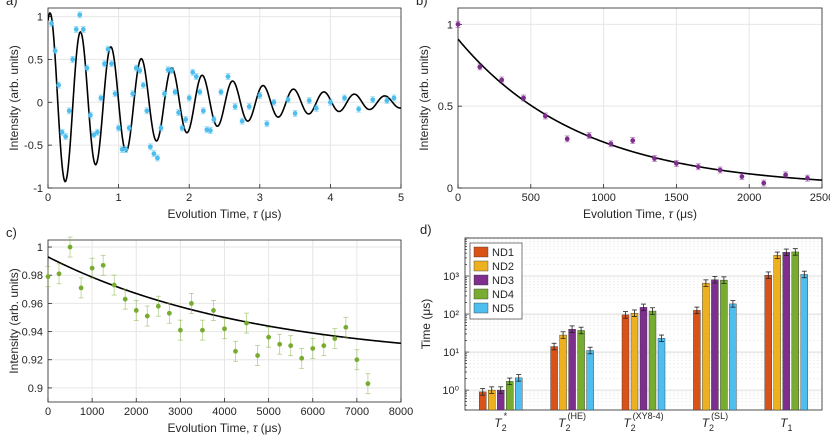 This screenshot has height=448, width=830. I want to click on category-superscript: (SL), so click(719, 416).